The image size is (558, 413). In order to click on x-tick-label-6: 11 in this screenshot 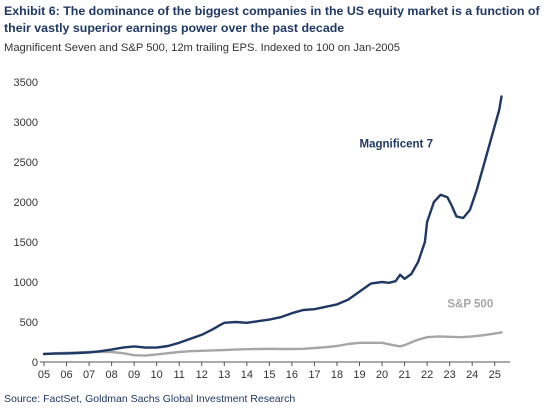, I will do `click(179, 375)`.